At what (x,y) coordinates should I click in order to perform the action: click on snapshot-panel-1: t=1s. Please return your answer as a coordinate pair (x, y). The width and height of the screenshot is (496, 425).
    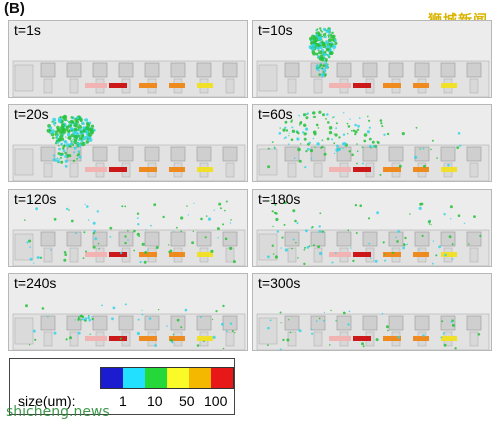
    Looking at the image, I should click on (128, 59).